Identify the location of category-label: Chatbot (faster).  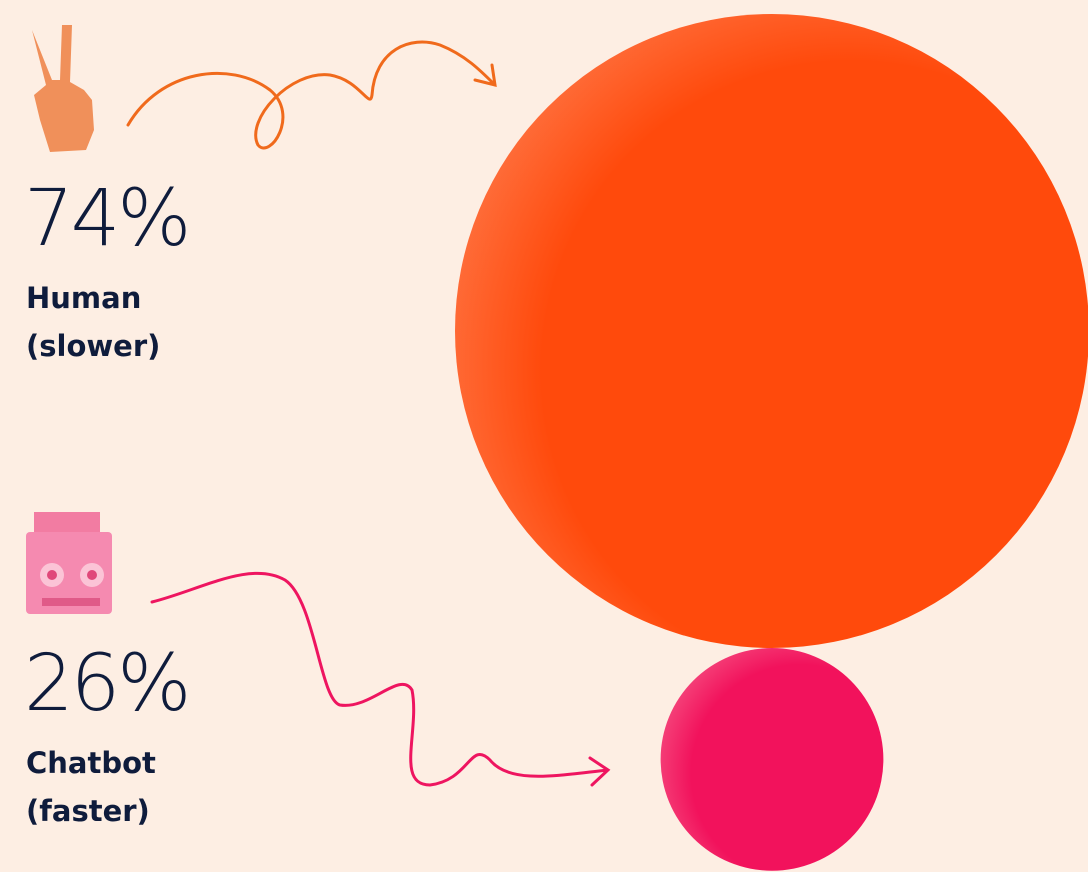
(91, 787).